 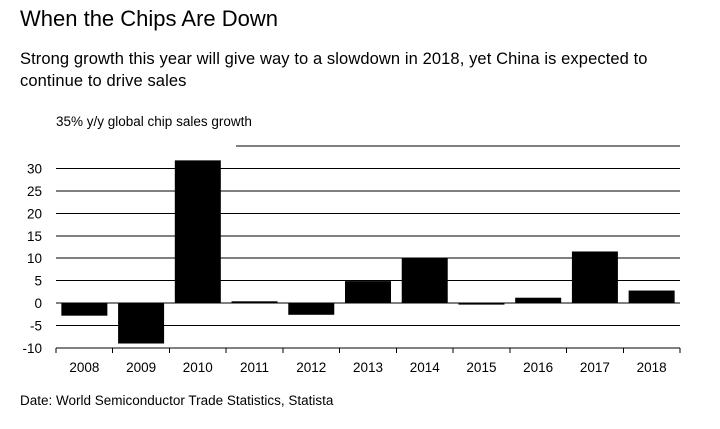 What do you see at coordinates (311, 367) in the screenshot?
I see `x-tick-label: 2012` at bounding box center [311, 367].